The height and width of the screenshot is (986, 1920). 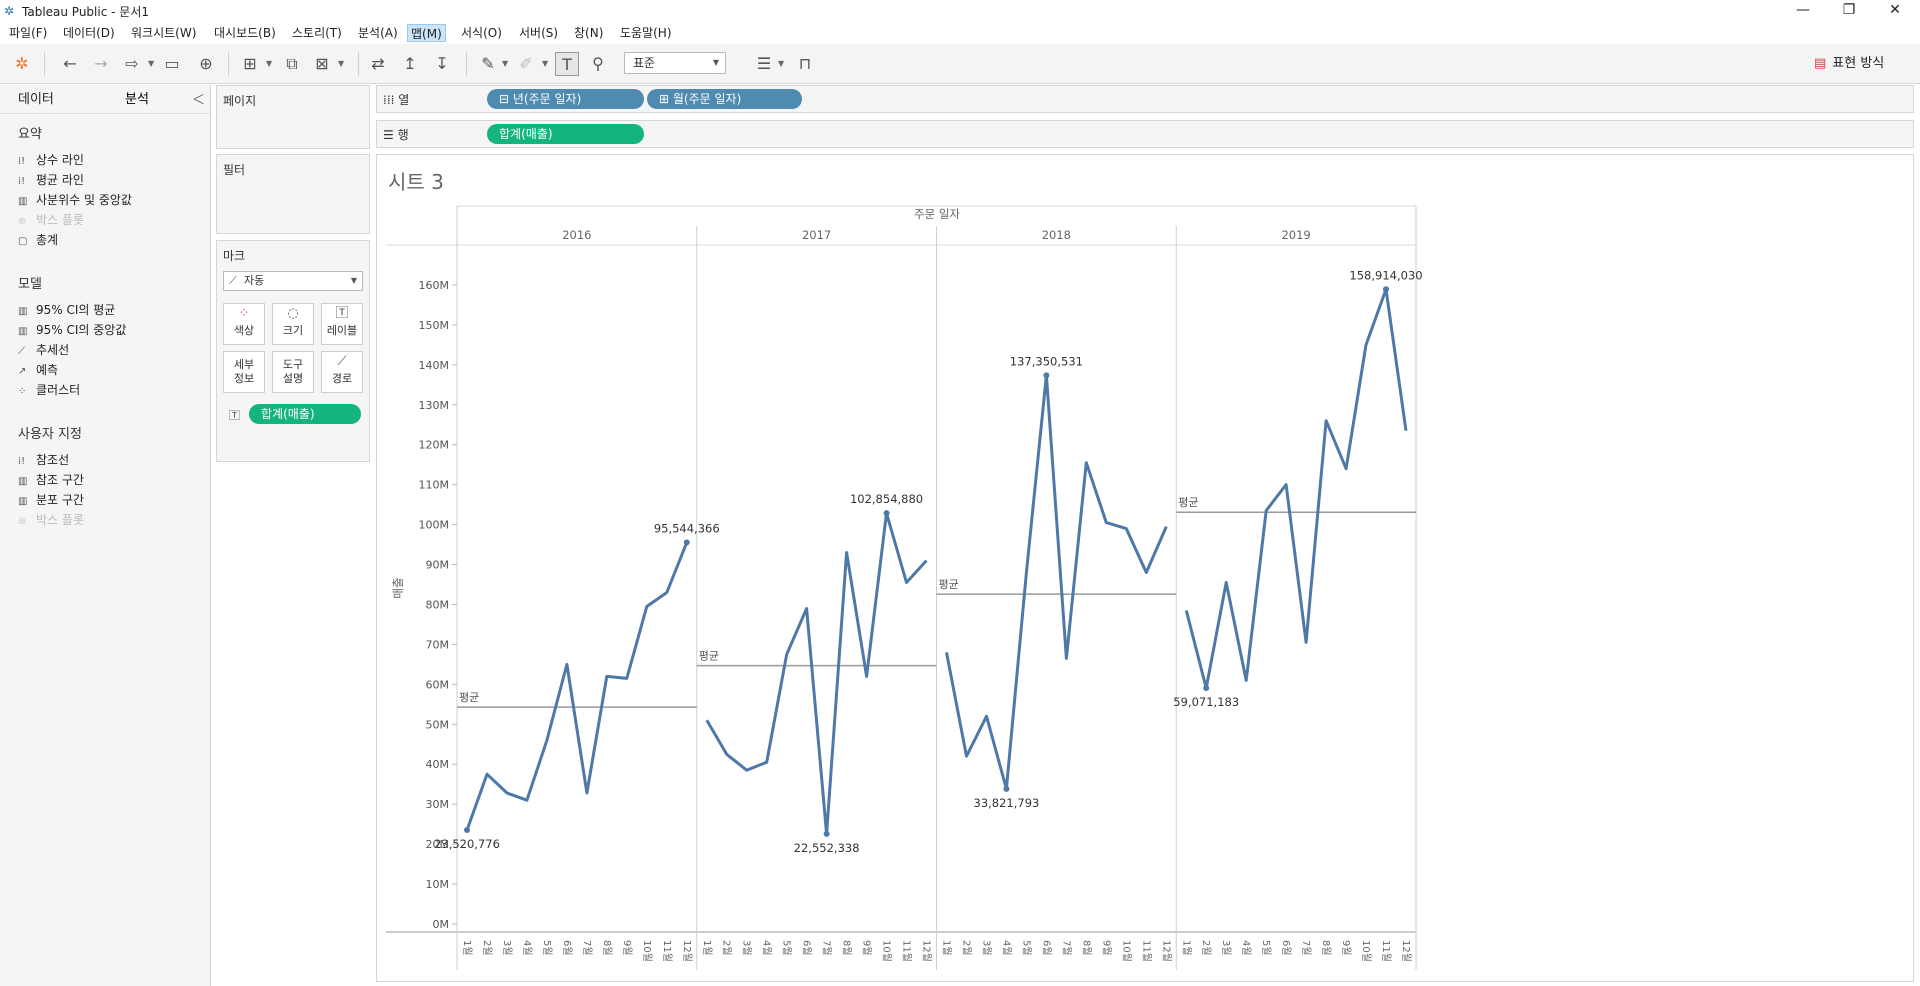 I want to click on tooltip-button: 도구 설명, so click(x=293, y=372).